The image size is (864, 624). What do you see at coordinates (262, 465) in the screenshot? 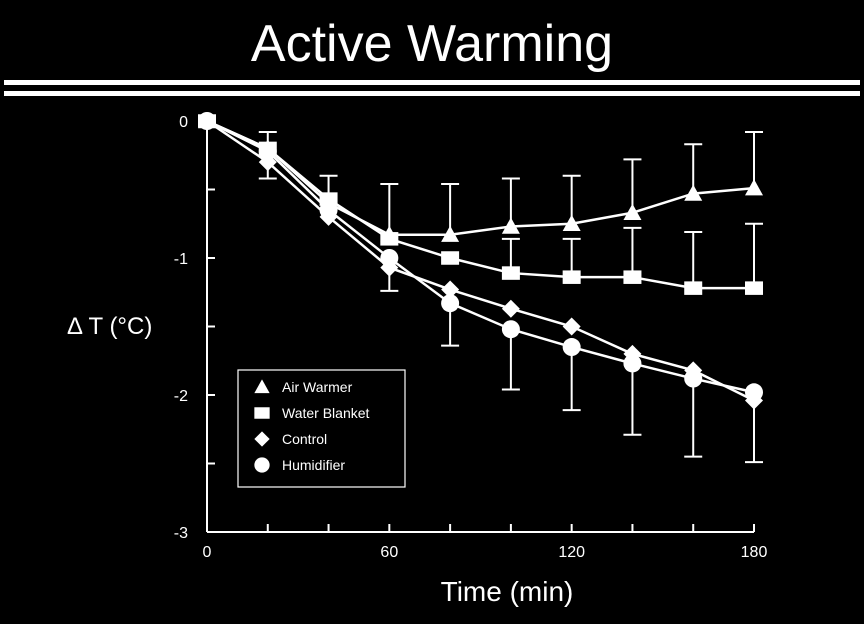
I see `legend-marker-humidifier` at bounding box center [262, 465].